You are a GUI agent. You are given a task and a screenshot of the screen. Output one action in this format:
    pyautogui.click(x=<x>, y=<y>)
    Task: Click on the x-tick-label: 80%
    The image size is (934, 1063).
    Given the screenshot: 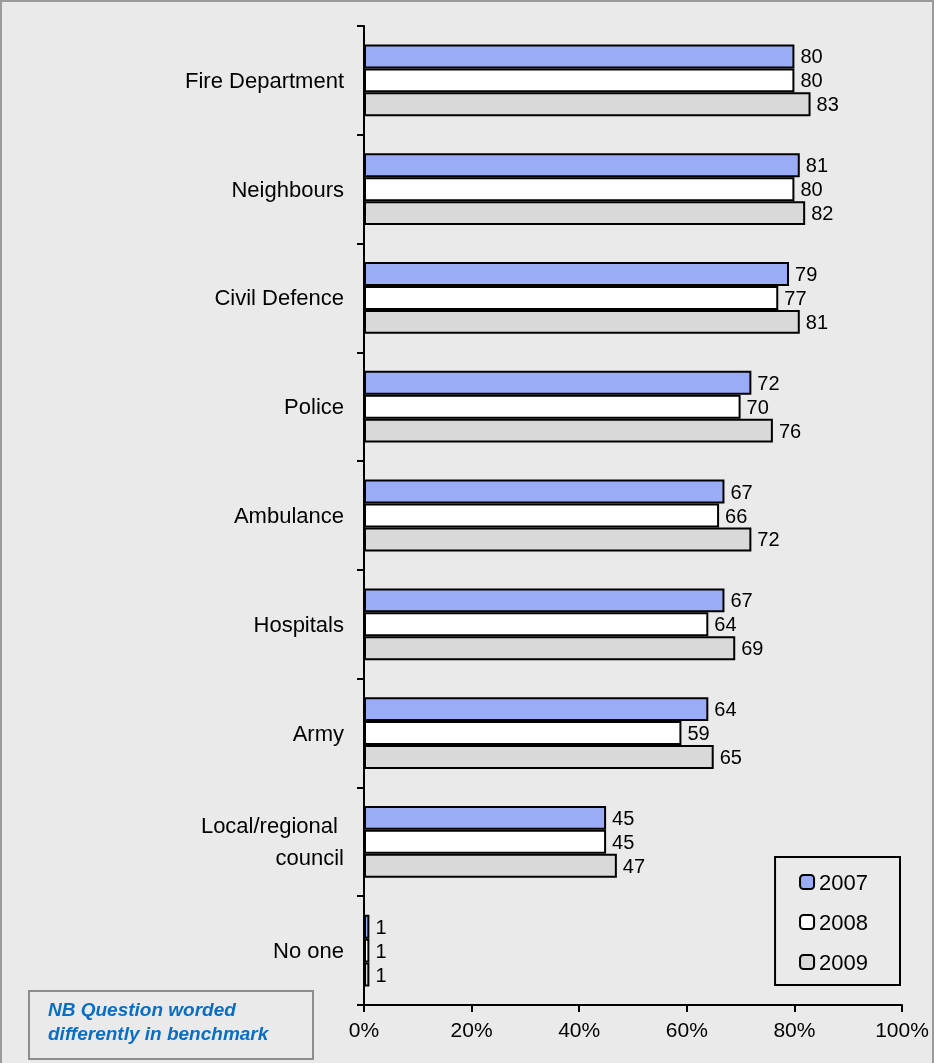 What is the action you would take?
    pyautogui.click(x=794, y=1029)
    